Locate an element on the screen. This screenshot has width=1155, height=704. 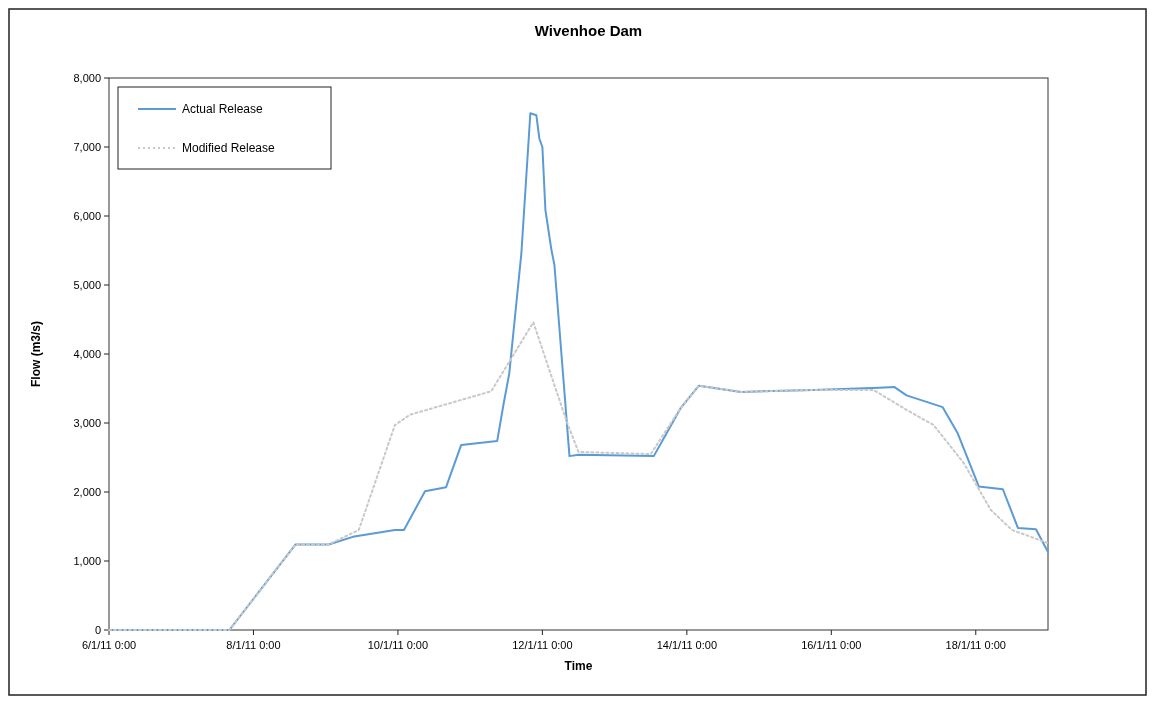
y-tick-label: 3,000 is located at coordinates (87, 422).